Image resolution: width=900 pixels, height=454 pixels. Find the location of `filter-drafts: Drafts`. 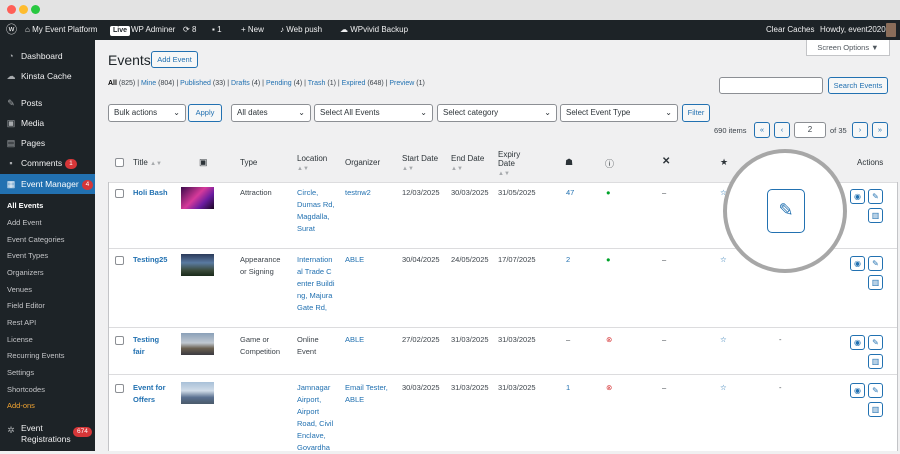

filter-drafts: Drafts is located at coordinates (240, 83).